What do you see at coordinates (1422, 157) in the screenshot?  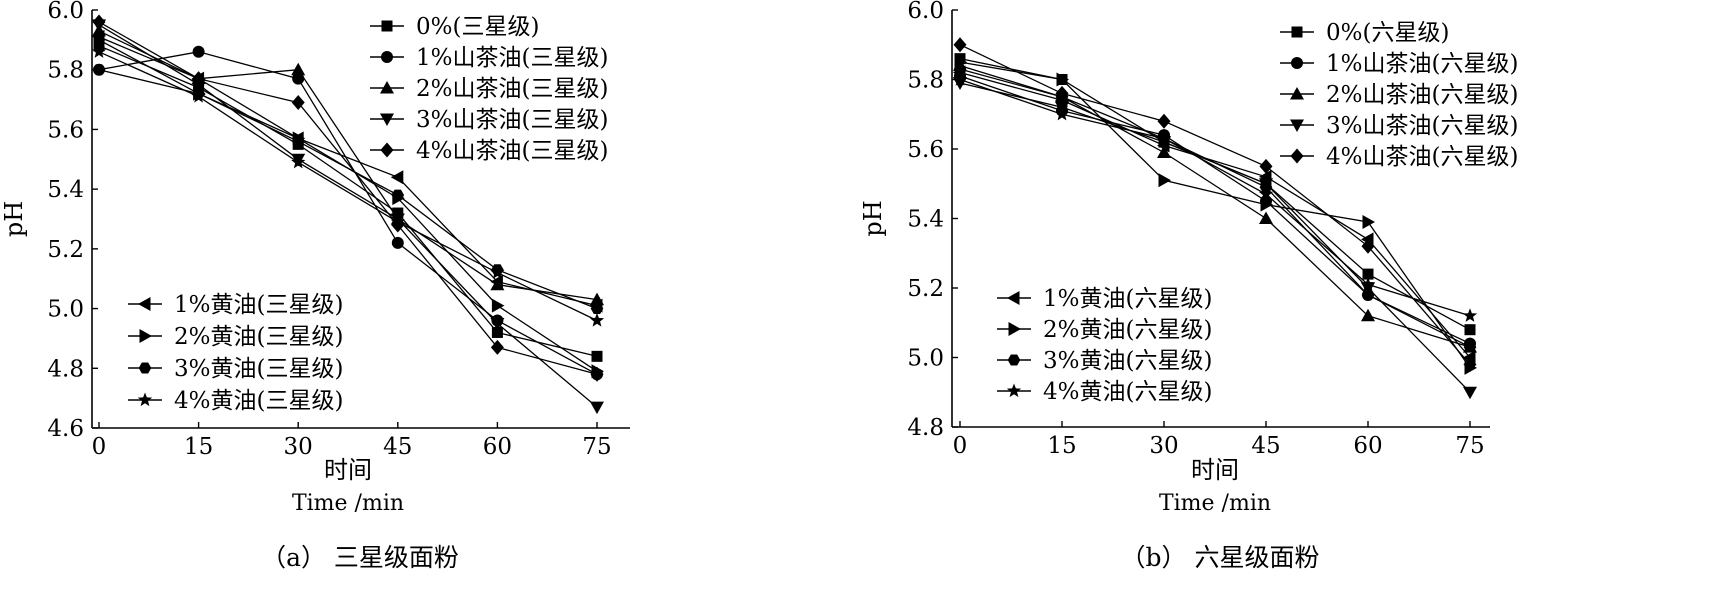 I see `legend-label: 4%山茶油(六星级)` at bounding box center [1422, 157].